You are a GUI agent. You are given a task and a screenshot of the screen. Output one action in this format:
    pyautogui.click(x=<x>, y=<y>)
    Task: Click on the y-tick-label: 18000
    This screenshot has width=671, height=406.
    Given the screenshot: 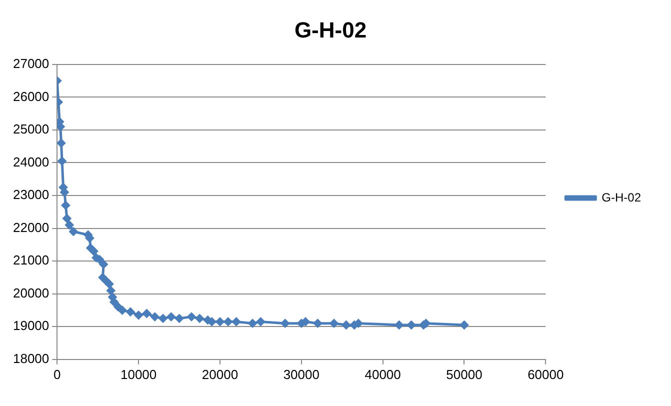 What is the action you would take?
    pyautogui.click(x=31, y=358)
    